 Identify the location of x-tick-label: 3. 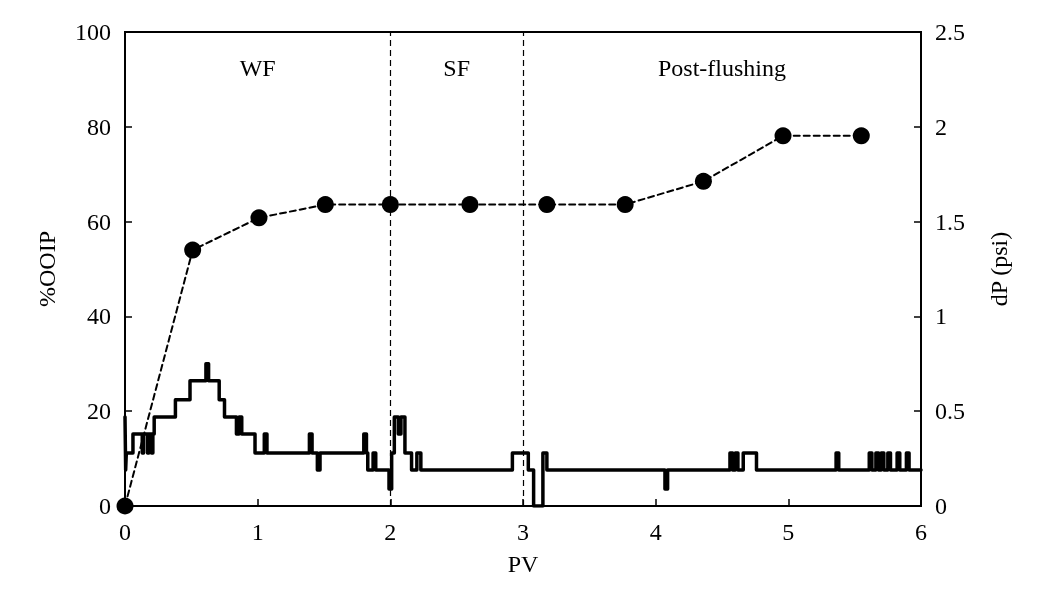
(523, 532).